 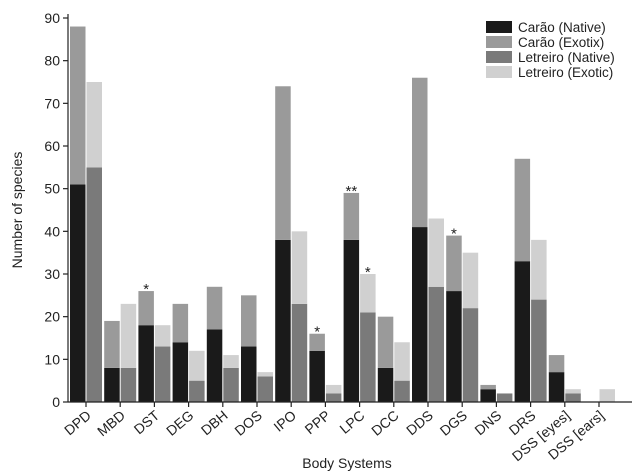 What do you see at coordinates (333, 389) in the screenshot?
I see `bar-ppp-letreiro-exotic-` at bounding box center [333, 389].